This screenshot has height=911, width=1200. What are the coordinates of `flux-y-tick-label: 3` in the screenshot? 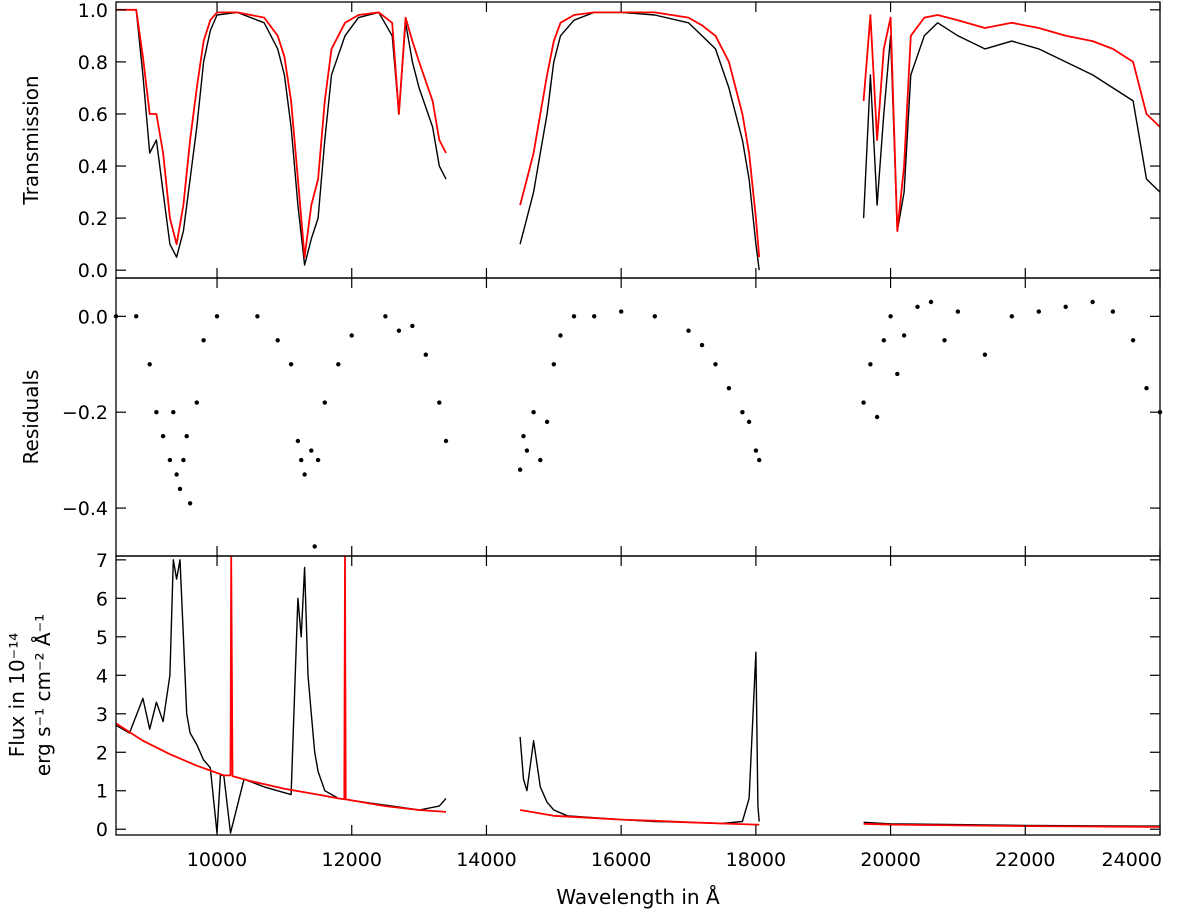 It's located at (102, 715).